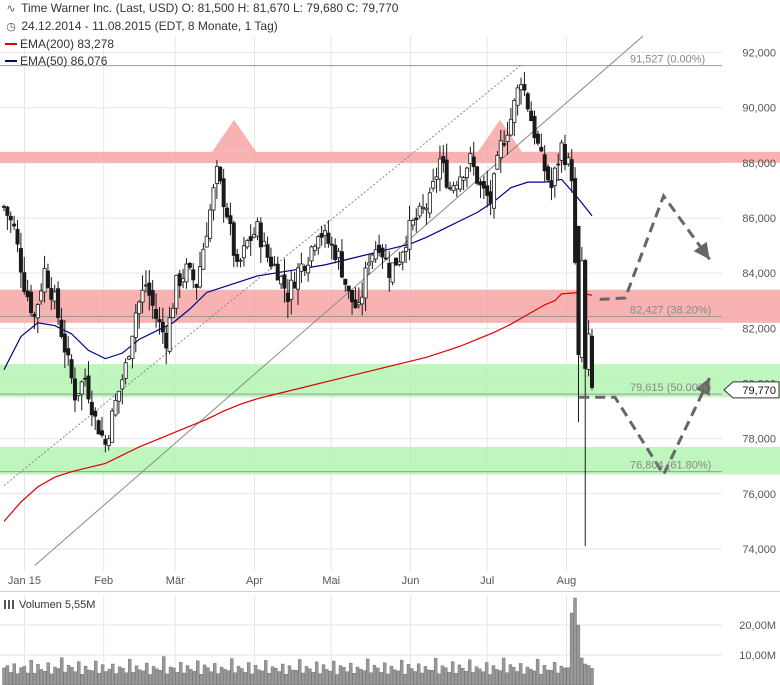 The image size is (780, 685). What do you see at coordinates (759, 274) in the screenshot?
I see `y-tick-label: 84,000` at bounding box center [759, 274].